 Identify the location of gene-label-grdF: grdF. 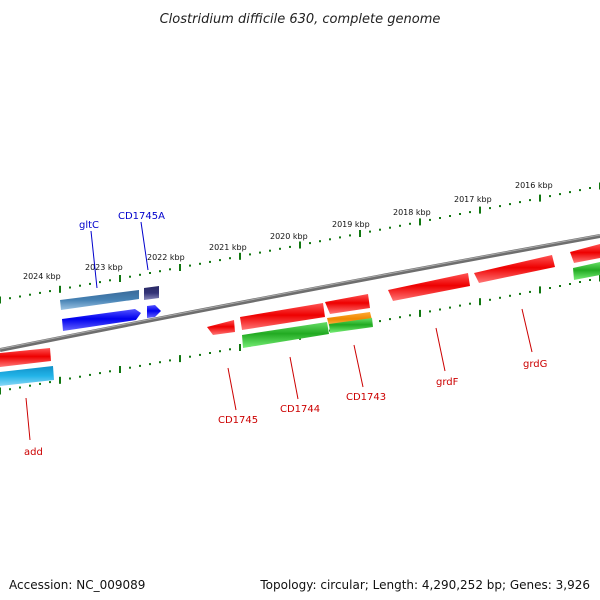
(447, 382).